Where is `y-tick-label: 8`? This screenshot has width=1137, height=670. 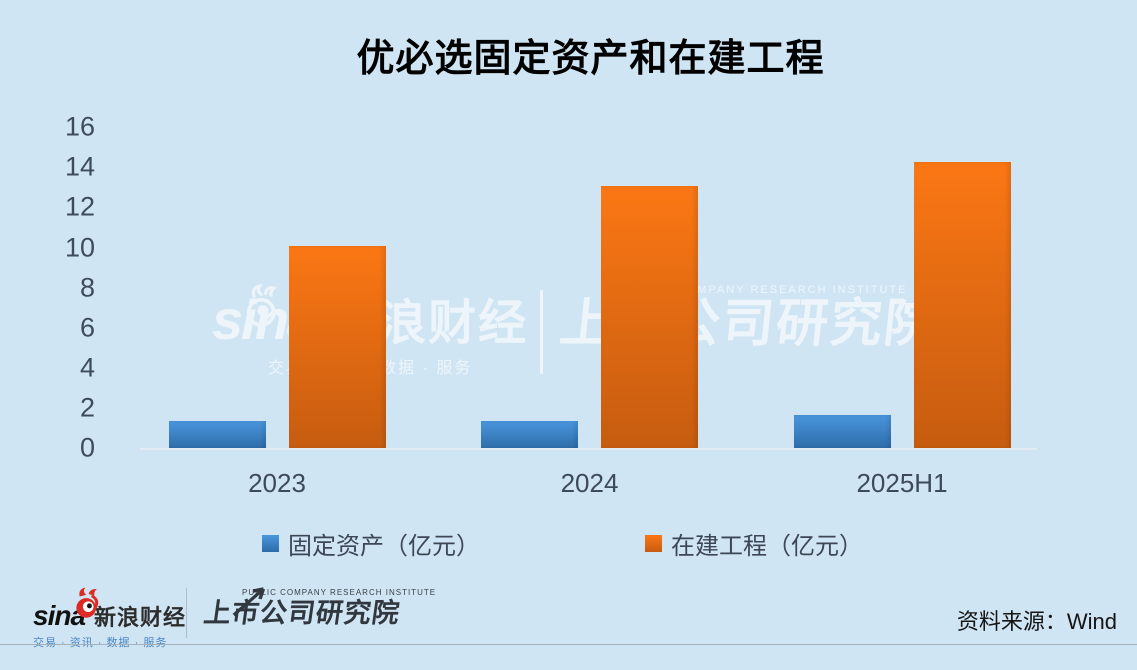 y-tick-label: 8 is located at coordinates (87, 286).